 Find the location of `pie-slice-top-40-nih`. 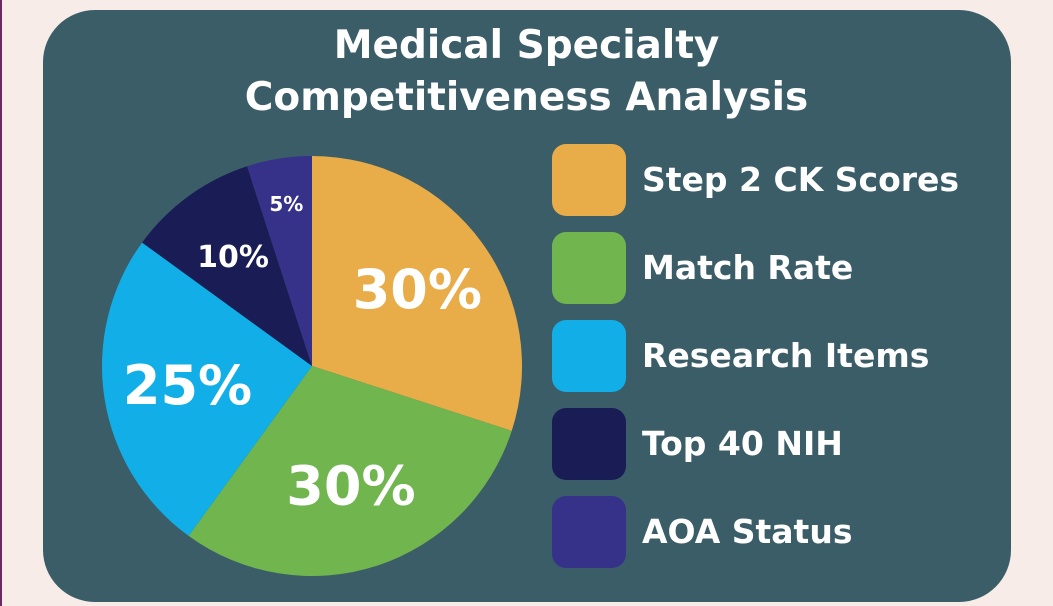

pie-slice-top-40-nih is located at coordinates (227, 266).